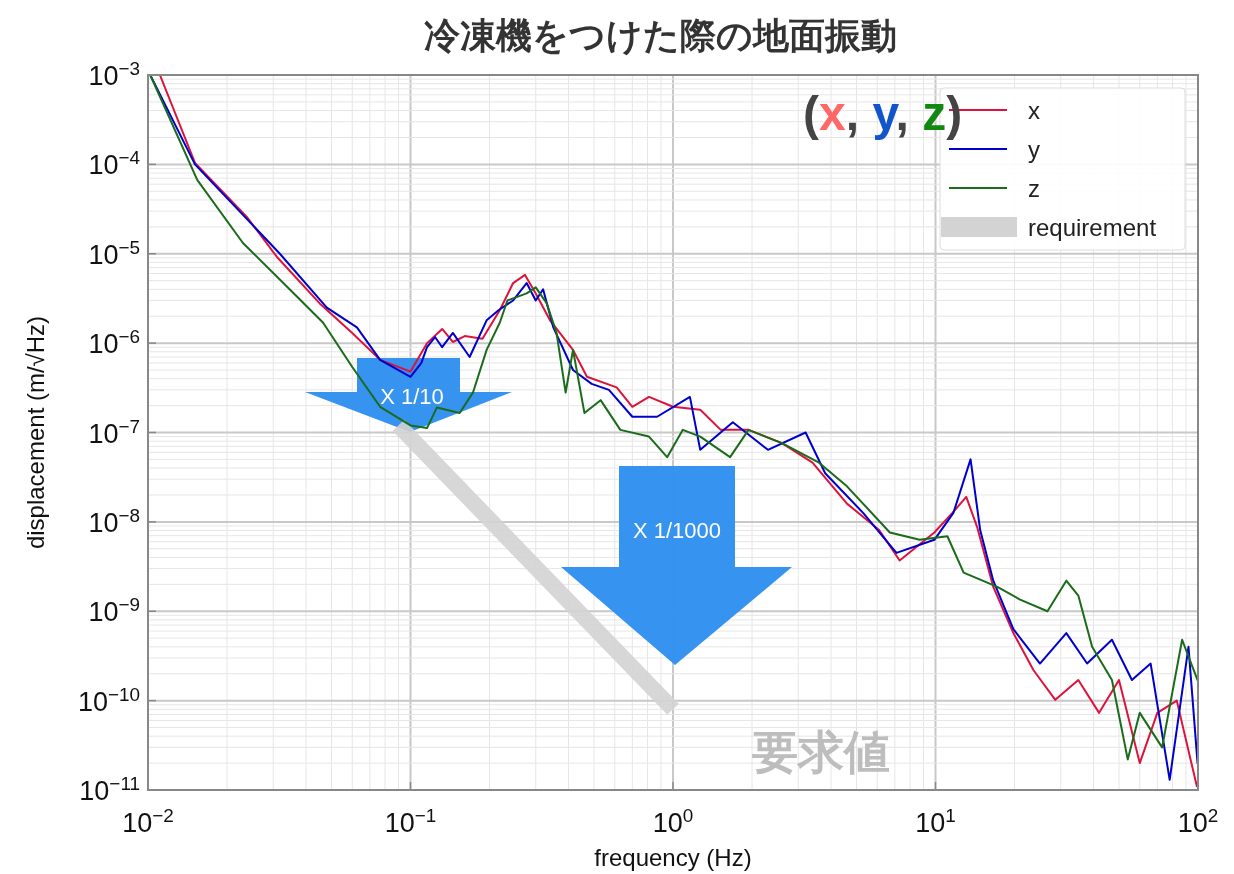  I want to click on annotation: 要求値, so click(821, 752).